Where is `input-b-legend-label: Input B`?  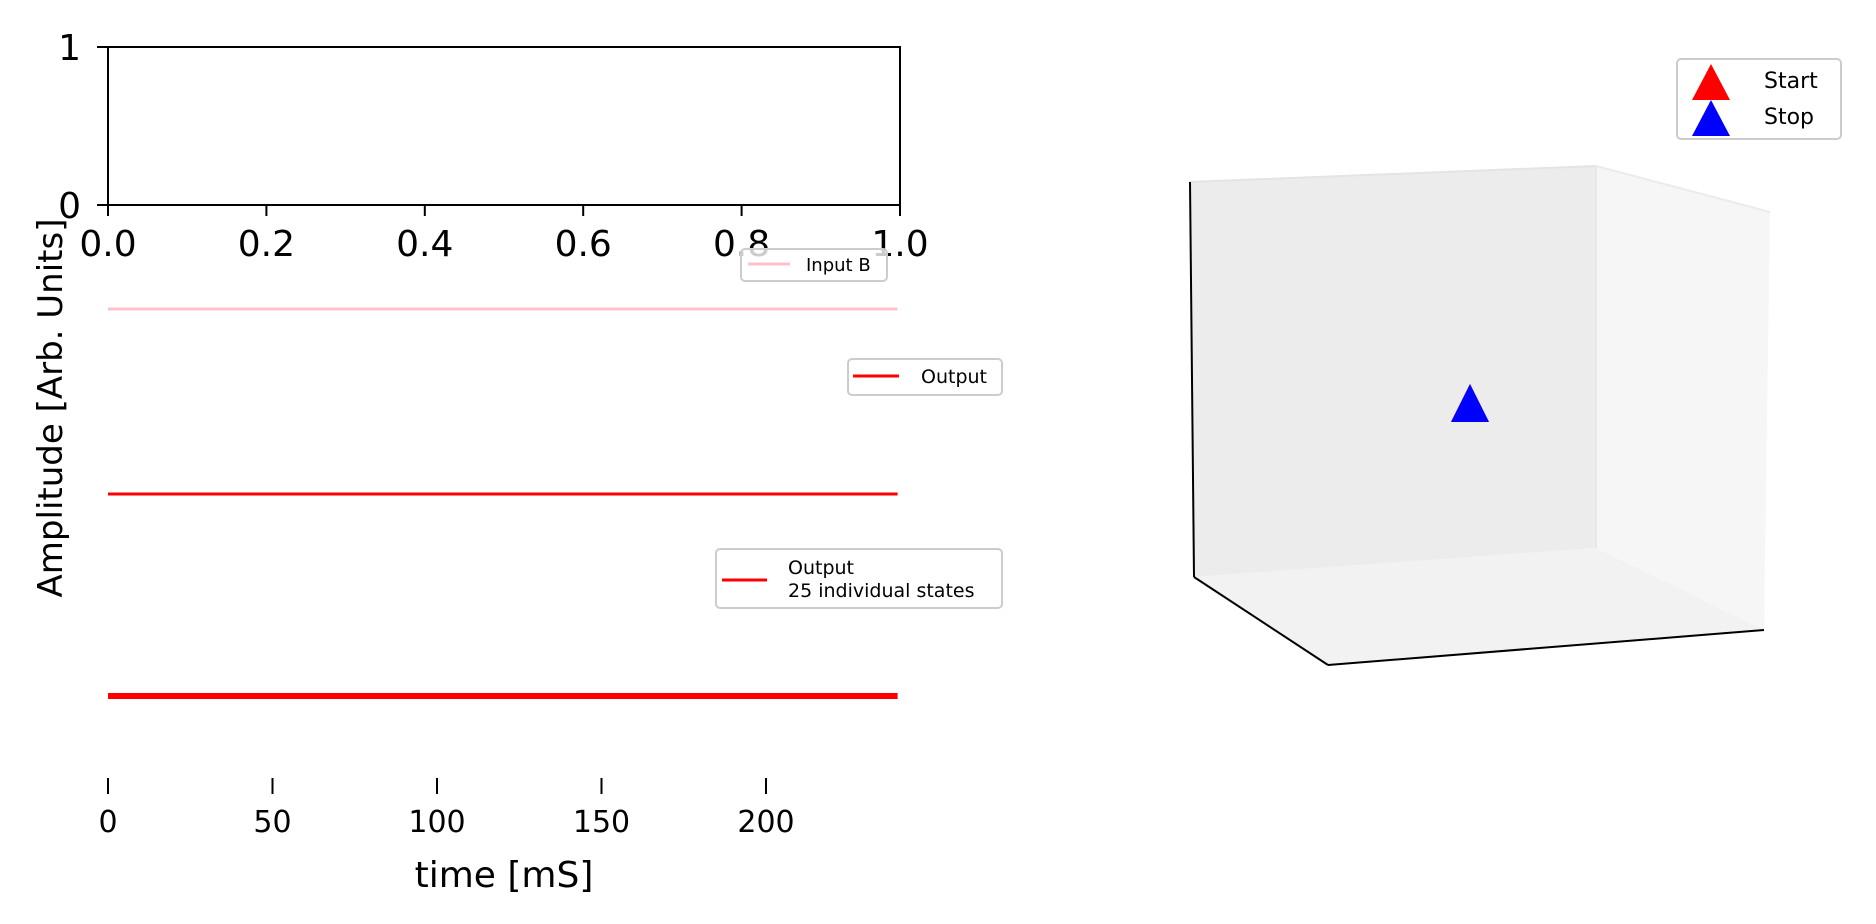 input-b-legend-label: Input B is located at coordinates (838, 265).